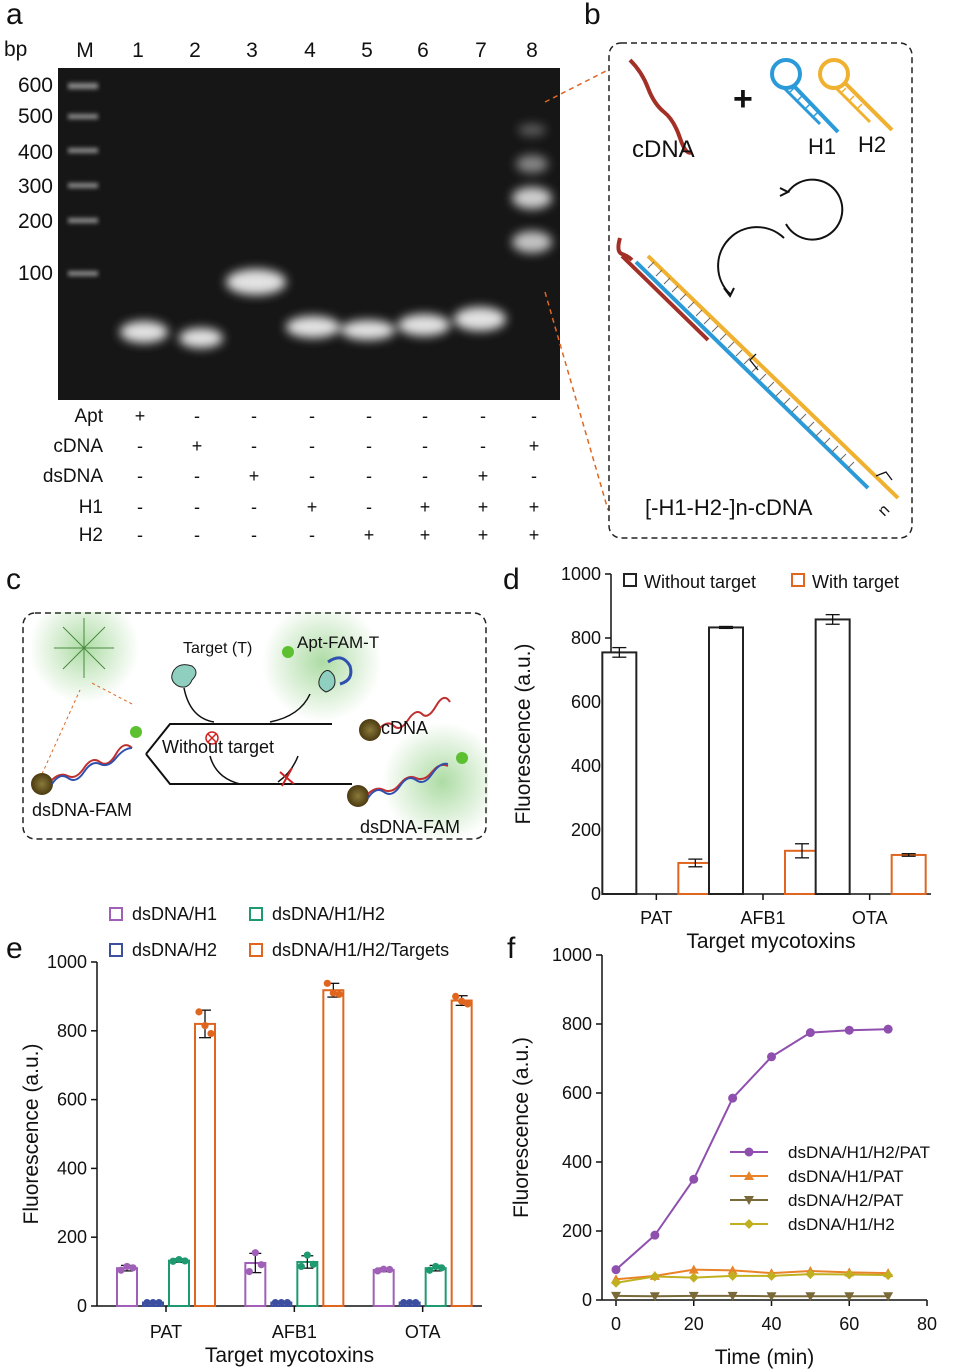 This screenshot has height=1372, width=955. I want to click on lane-label: 3, so click(252, 50).